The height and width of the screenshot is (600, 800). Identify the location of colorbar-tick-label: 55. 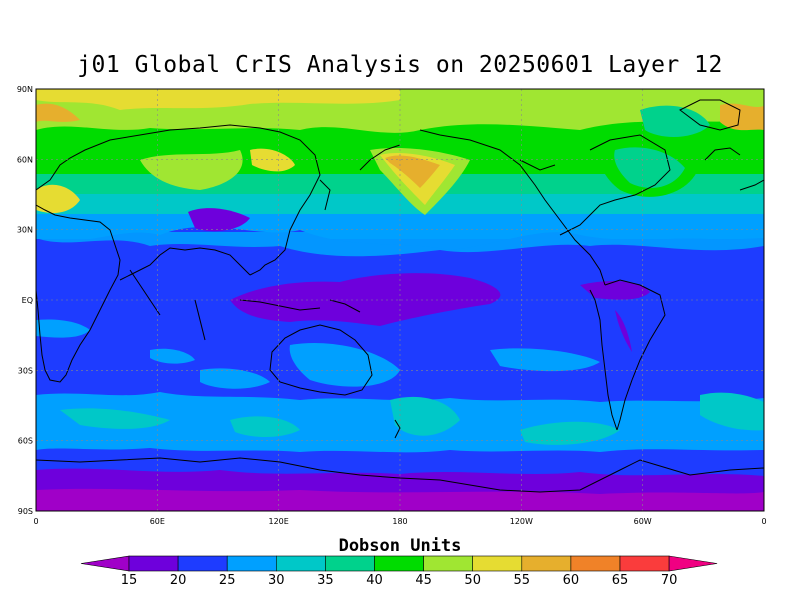
(522, 580).